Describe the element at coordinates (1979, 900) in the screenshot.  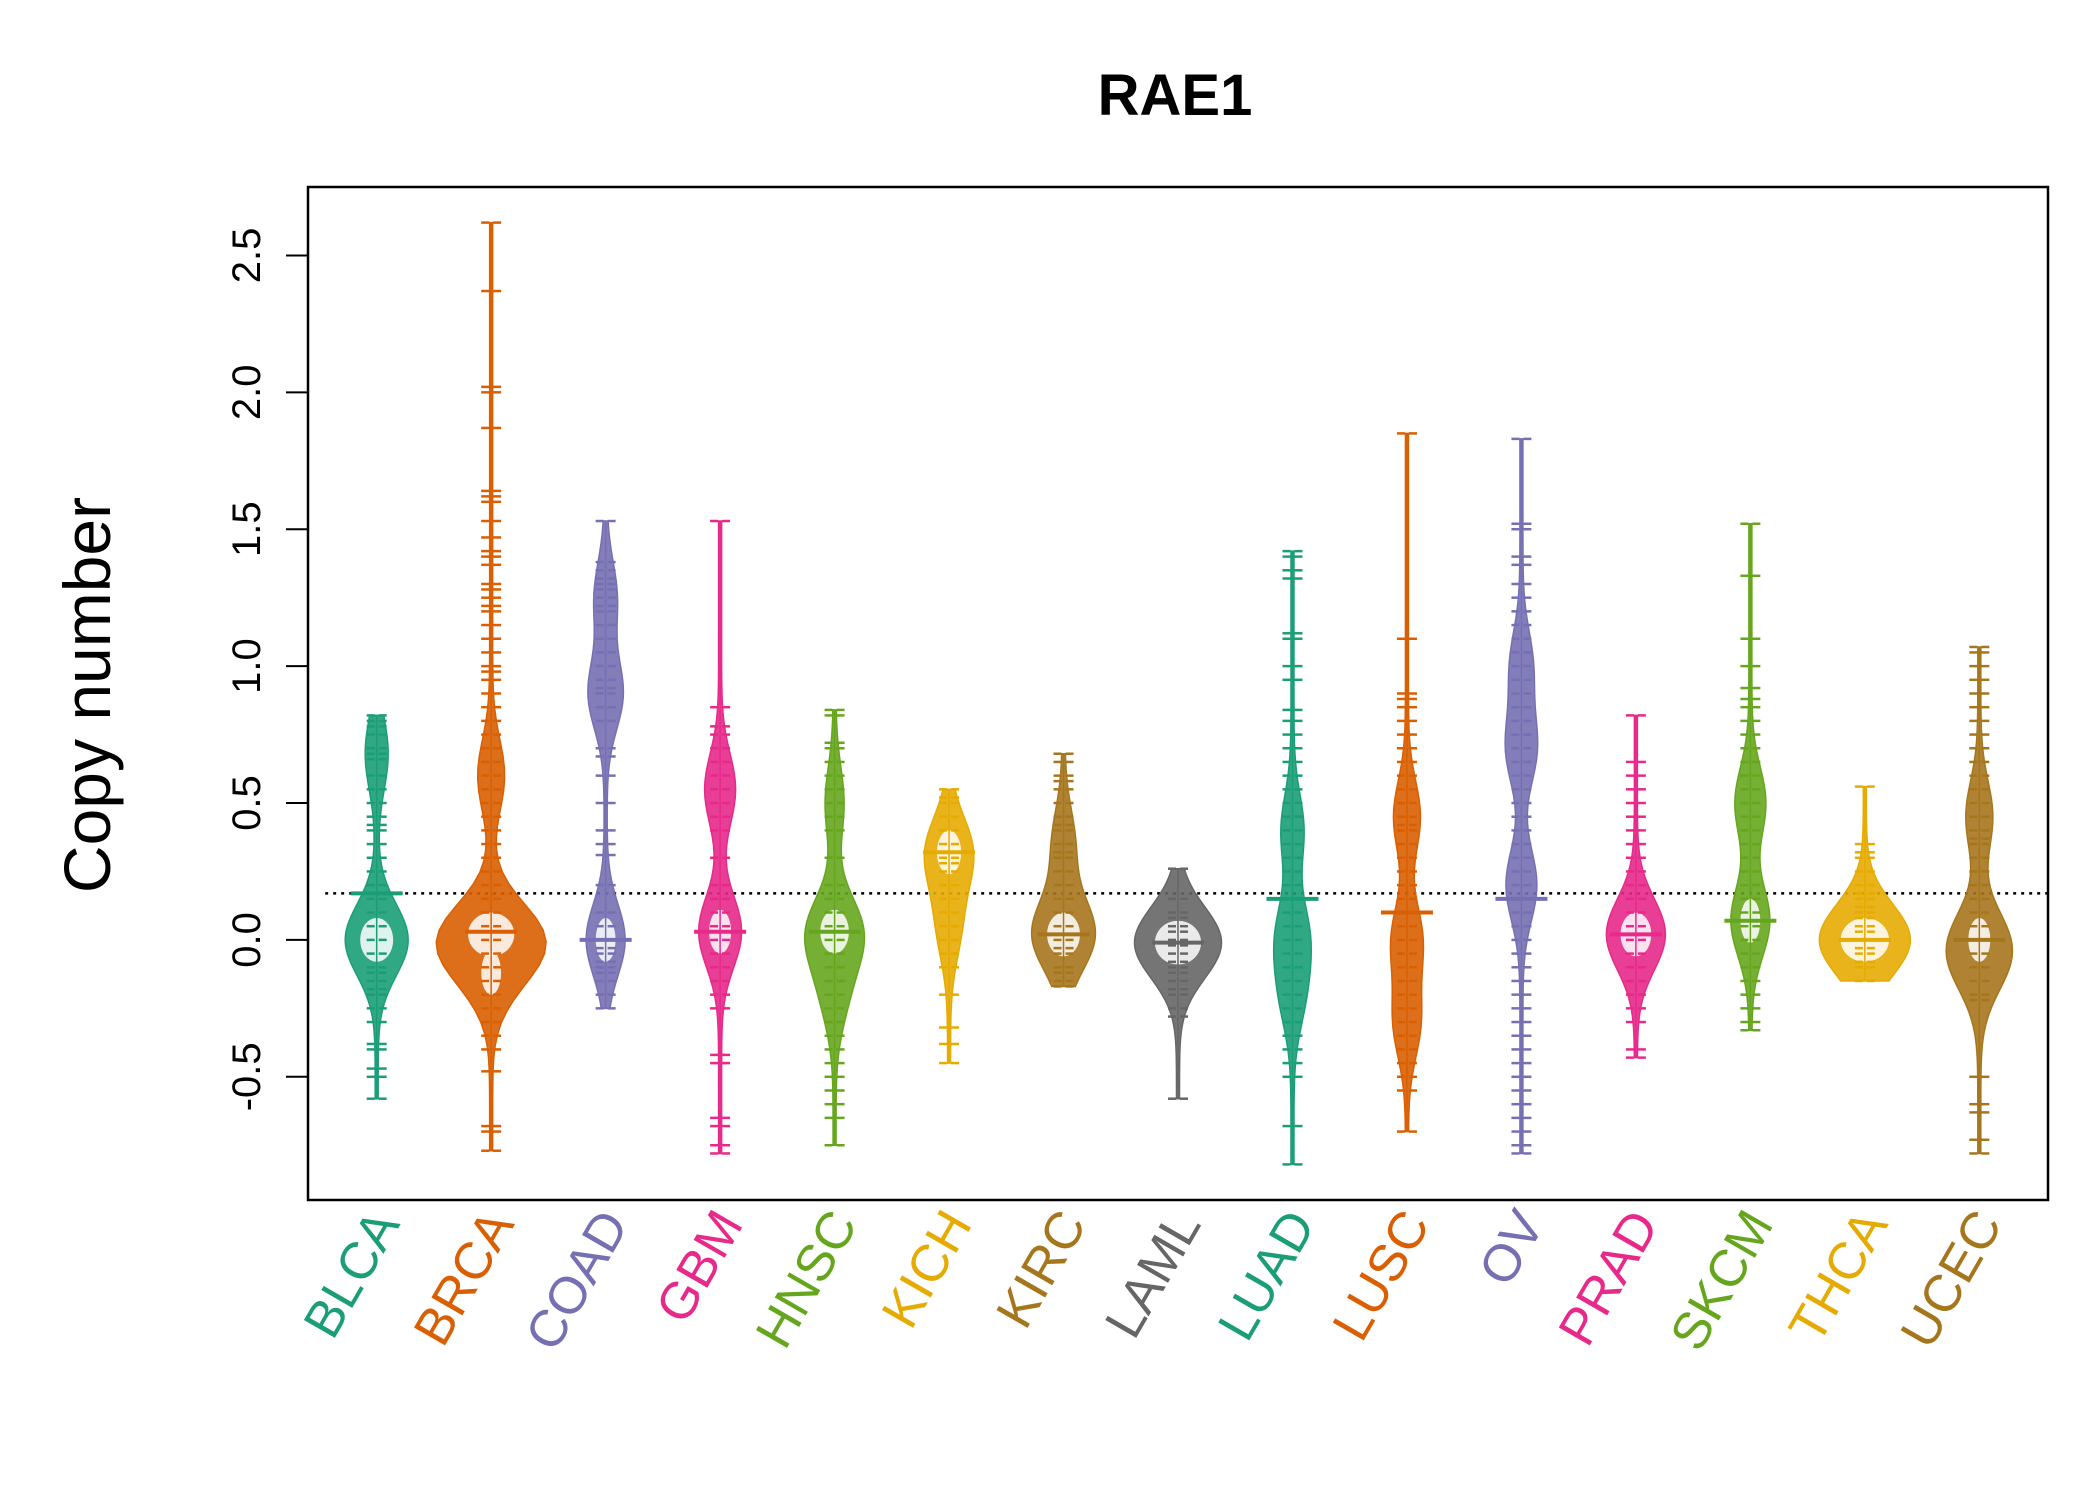
I see `bean-ucec` at that location.